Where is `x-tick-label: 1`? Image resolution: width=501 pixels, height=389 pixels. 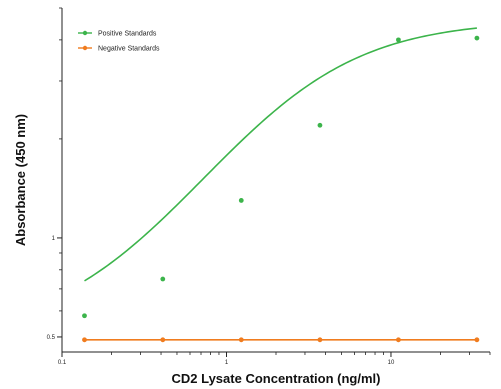
x-tick-label: 1 is located at coordinates (227, 363).